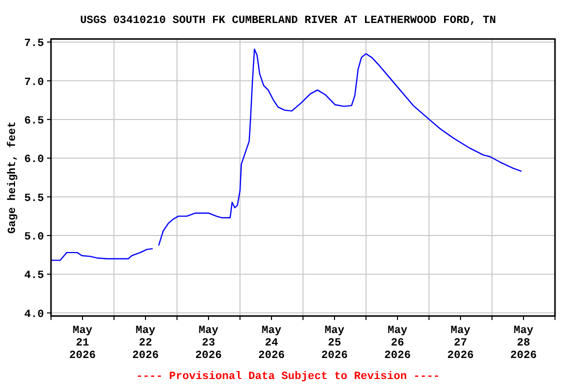 This screenshot has height=384, width=576. What do you see at coordinates (397, 343) in the screenshot?
I see `x-tick-label: May 26 2026` at bounding box center [397, 343].